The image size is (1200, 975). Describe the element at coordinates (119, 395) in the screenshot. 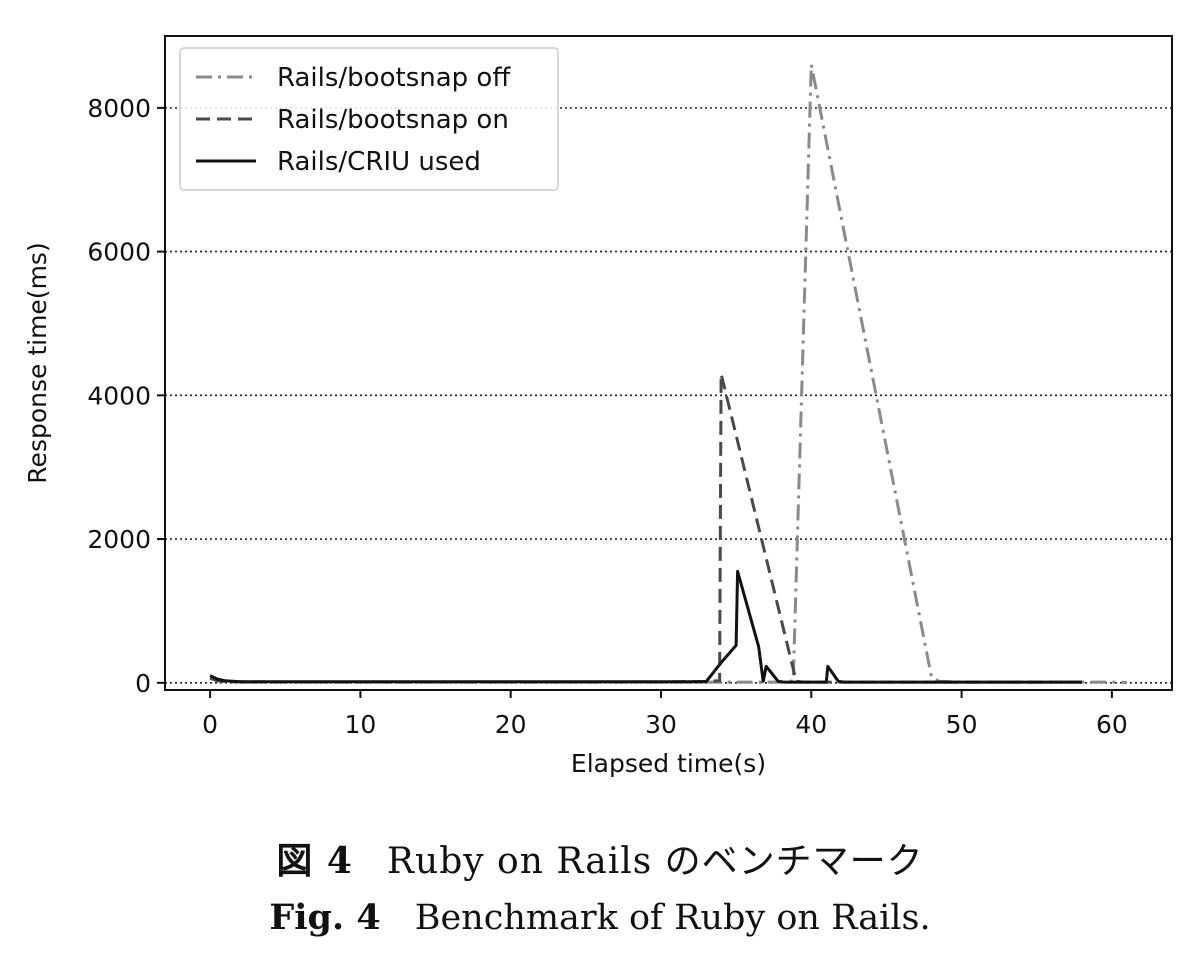

I see `y-tick-label: 4000` at that location.